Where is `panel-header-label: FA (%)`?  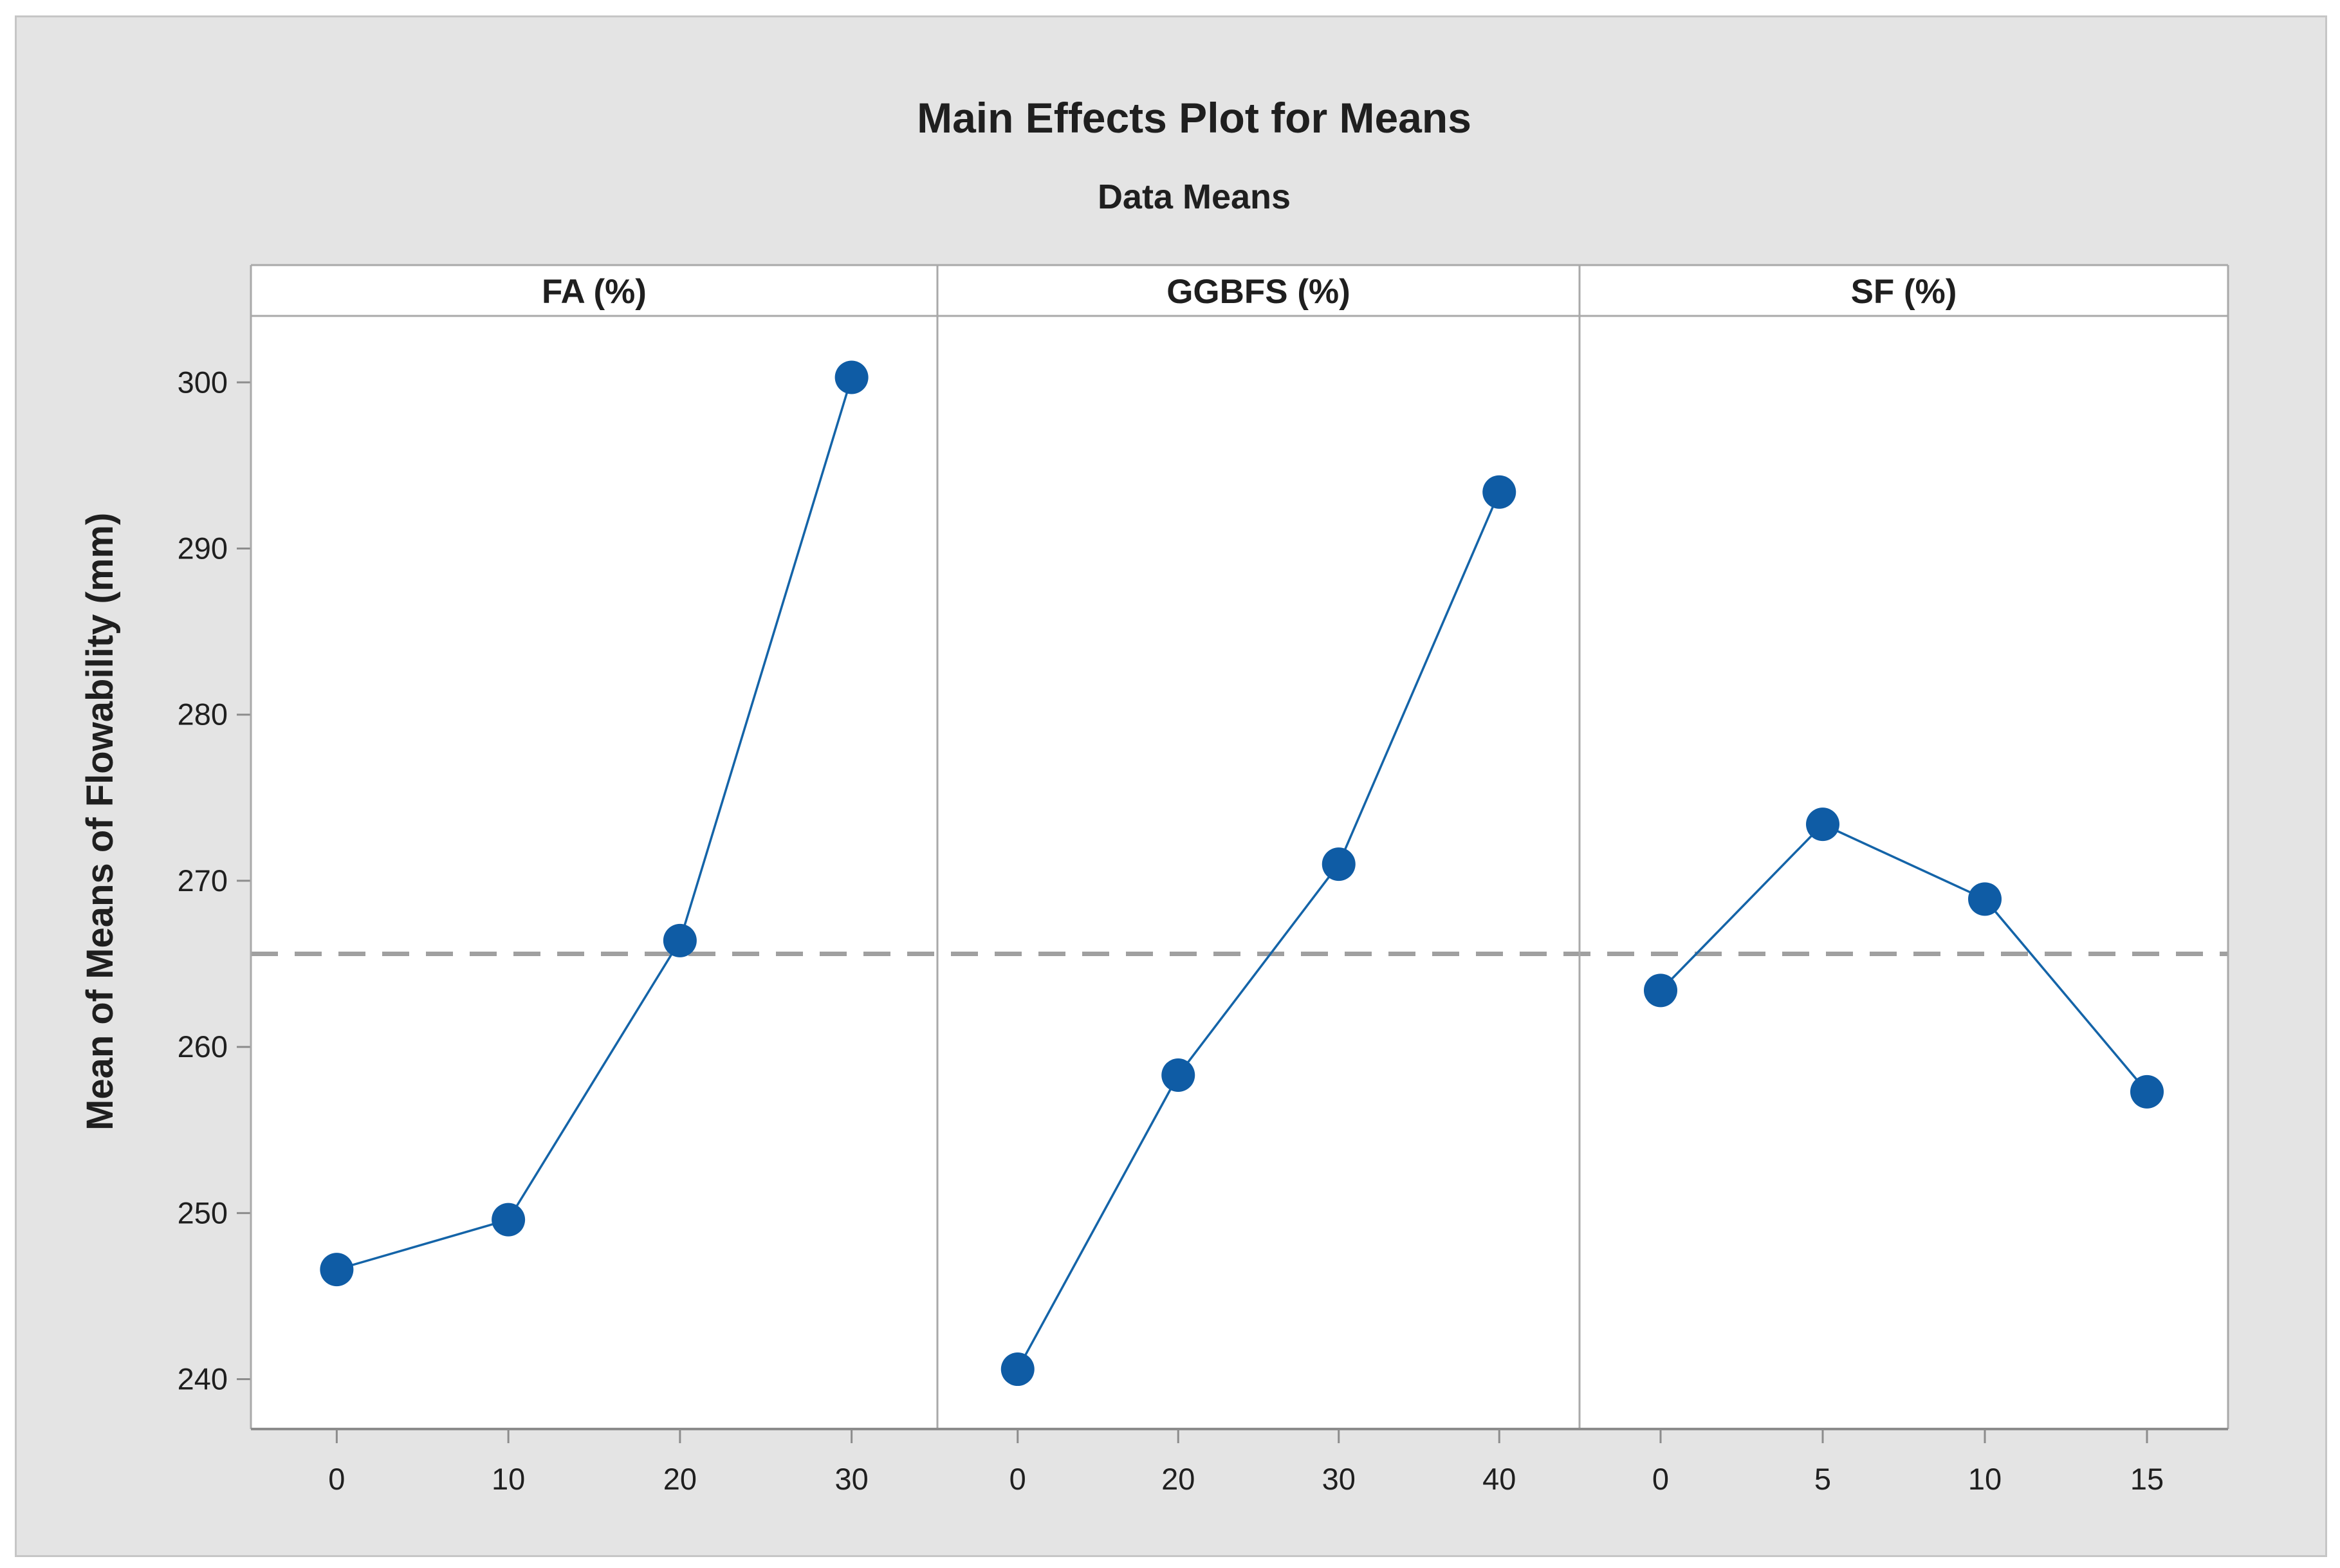 panel-header-label: FA (%) is located at coordinates (594, 292).